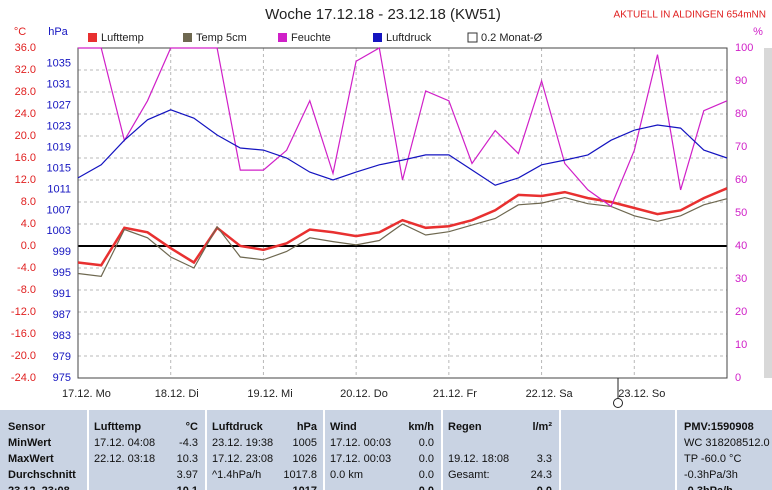  Describe the element at coordinates (741, 180) in the screenshot. I see `y3-tick-label: 60` at that location.